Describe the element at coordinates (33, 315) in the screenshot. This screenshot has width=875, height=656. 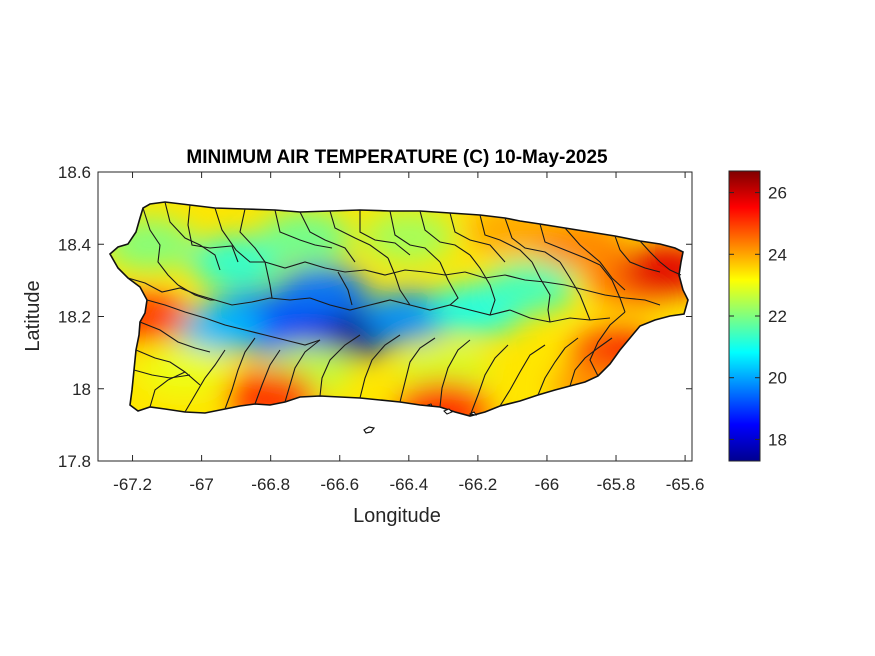
I see `y-axis-label: Latitude` at that location.